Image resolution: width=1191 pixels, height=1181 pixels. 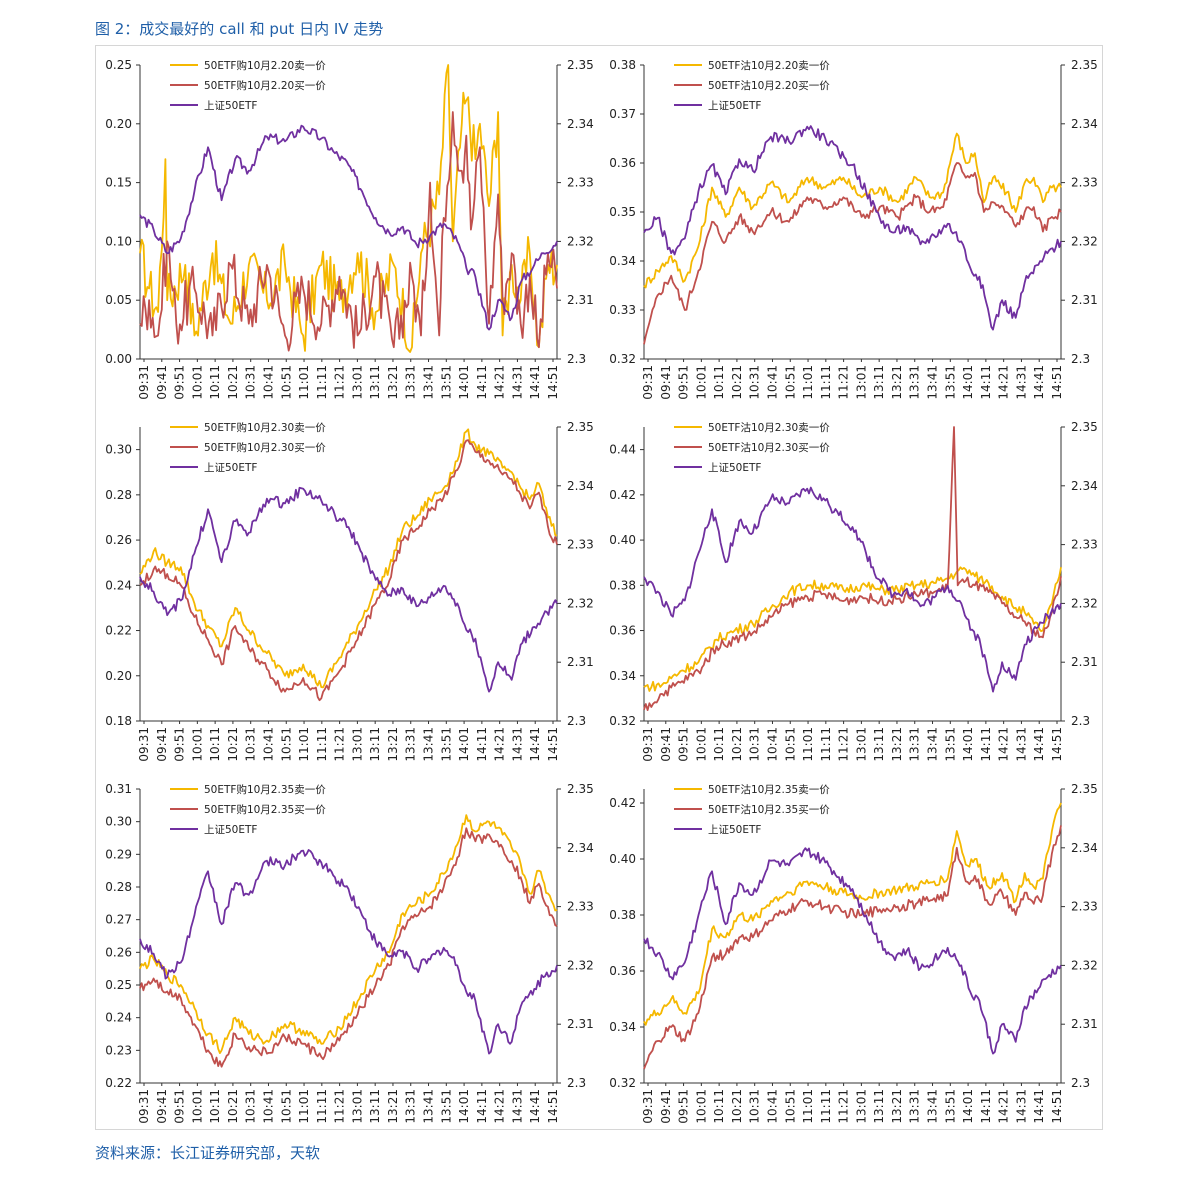 I want to click on y-left-tick-label: 0.27, so click(x=118, y=920).